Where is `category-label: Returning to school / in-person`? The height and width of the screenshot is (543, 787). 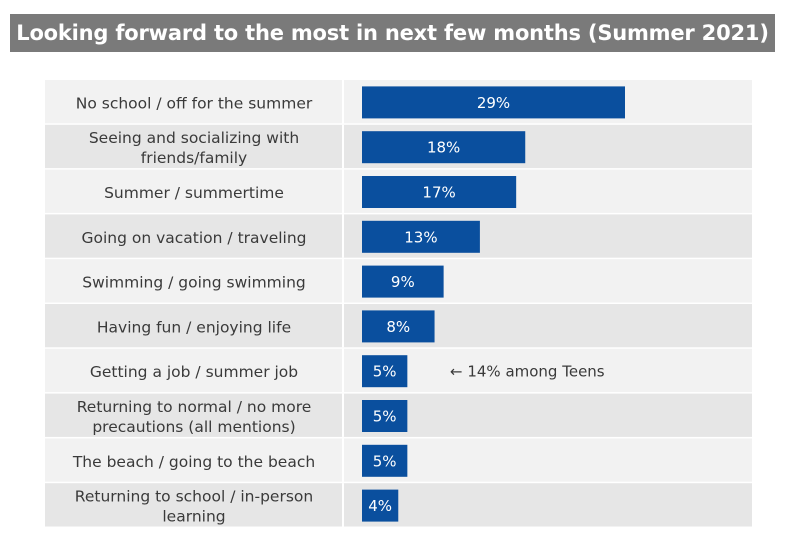 category-label: Returning to school / in-person is located at coordinates (194, 497).